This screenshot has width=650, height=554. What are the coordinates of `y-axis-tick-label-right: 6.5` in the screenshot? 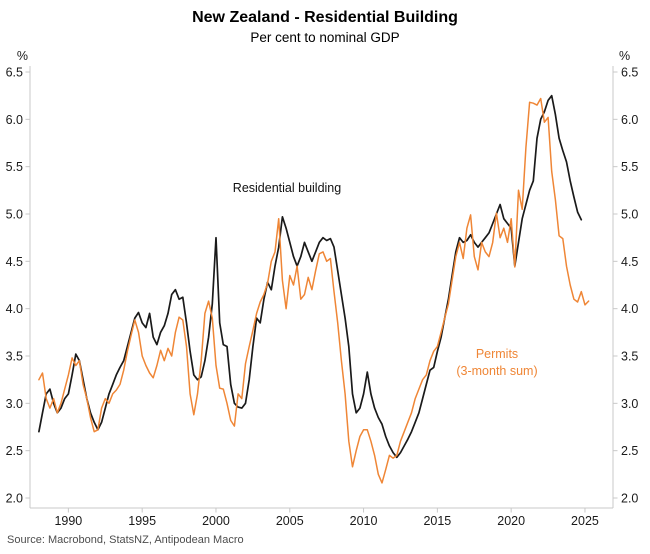 It's located at (629, 73).